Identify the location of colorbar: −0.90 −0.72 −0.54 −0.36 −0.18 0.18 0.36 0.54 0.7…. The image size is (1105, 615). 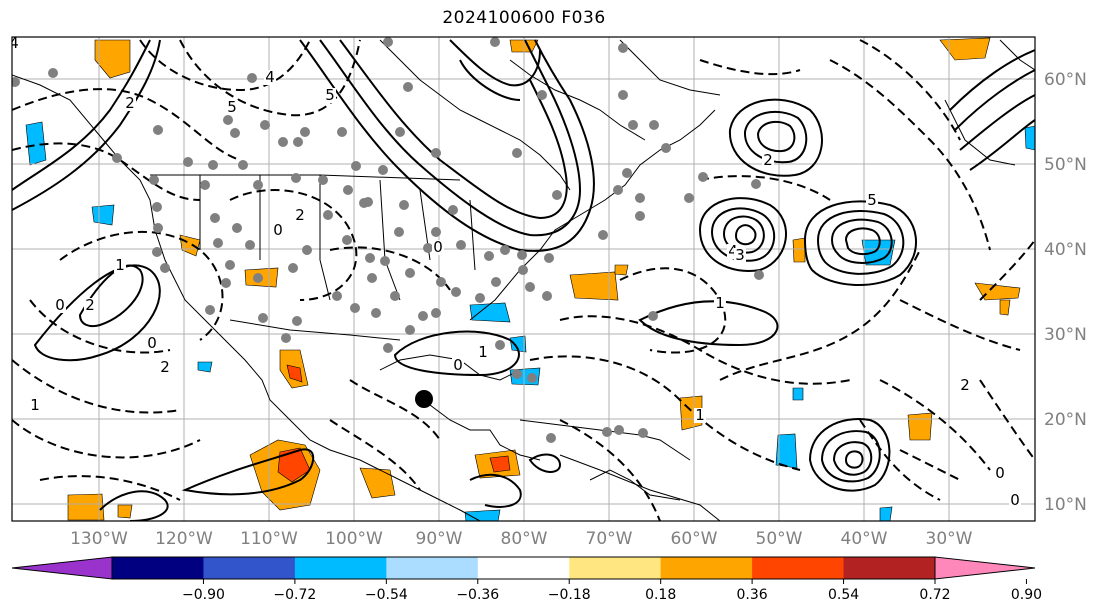
(526, 579).